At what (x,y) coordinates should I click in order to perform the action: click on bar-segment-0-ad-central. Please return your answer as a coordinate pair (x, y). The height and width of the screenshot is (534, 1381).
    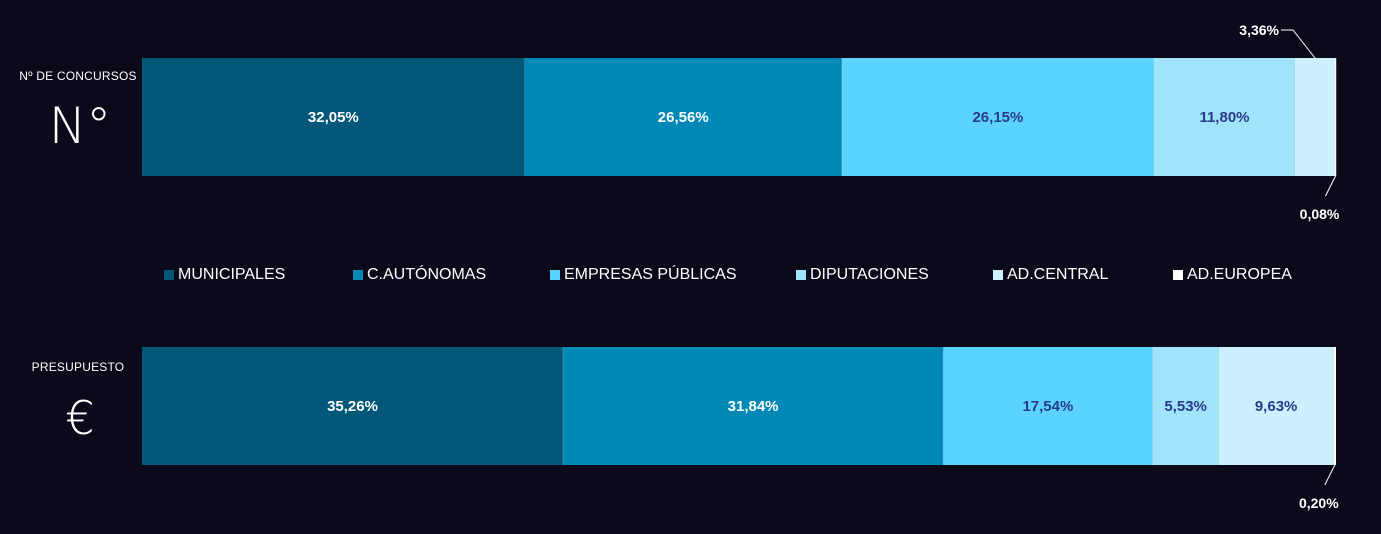
    Looking at the image, I should click on (1315, 117).